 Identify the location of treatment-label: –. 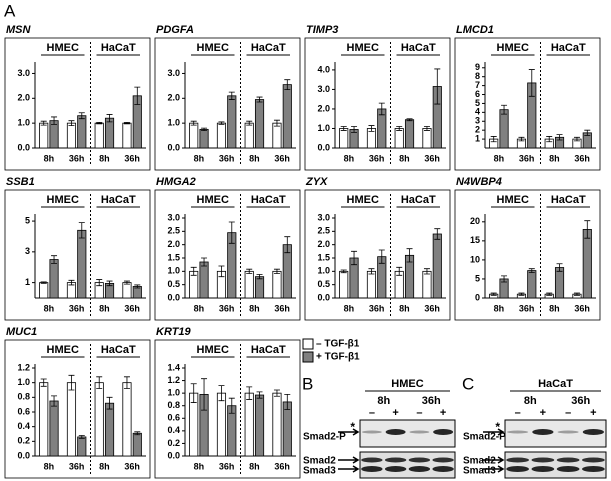
(568, 413).